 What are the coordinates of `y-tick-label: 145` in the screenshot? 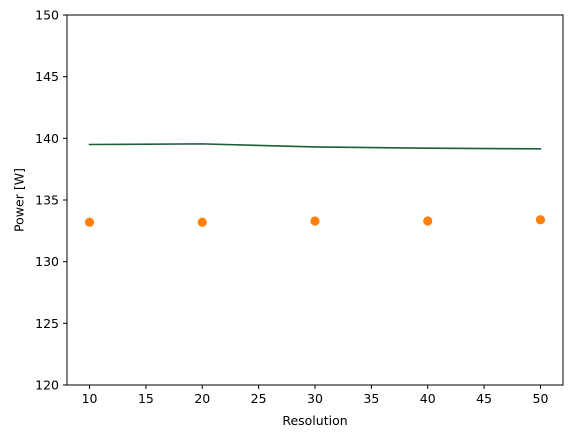 It's located at (47, 76).